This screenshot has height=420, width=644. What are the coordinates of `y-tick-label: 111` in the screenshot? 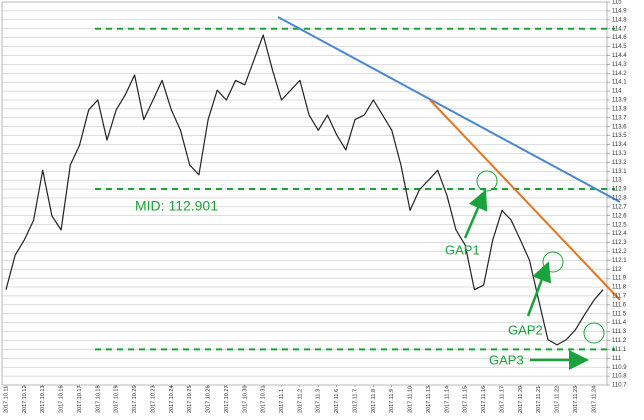 It's located at (617, 359).